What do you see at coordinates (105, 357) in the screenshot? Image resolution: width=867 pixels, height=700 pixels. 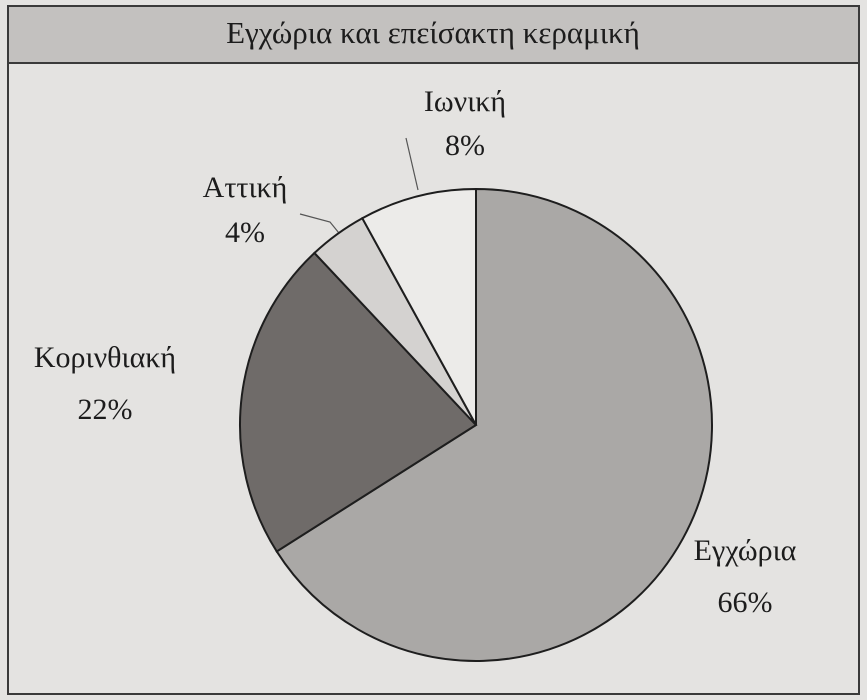 I see `slice-label: Κορινθιακή` at bounding box center [105, 357].